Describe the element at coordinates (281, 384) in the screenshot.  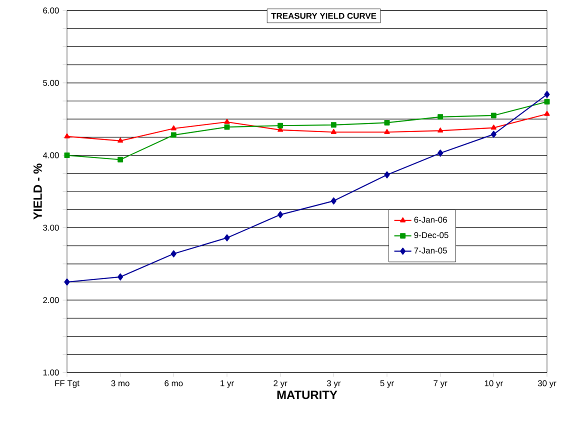
I see `x-tick-label: 2 yr` at that location.